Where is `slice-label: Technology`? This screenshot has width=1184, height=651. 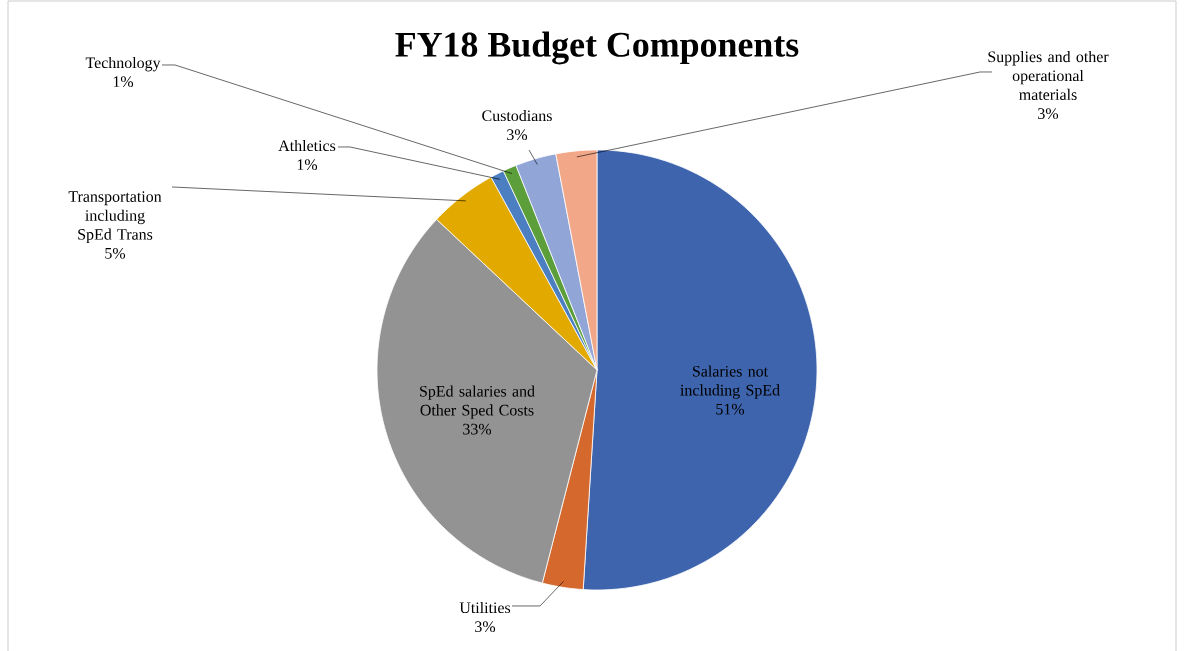 slice-label: Technology is located at coordinates (123, 64).